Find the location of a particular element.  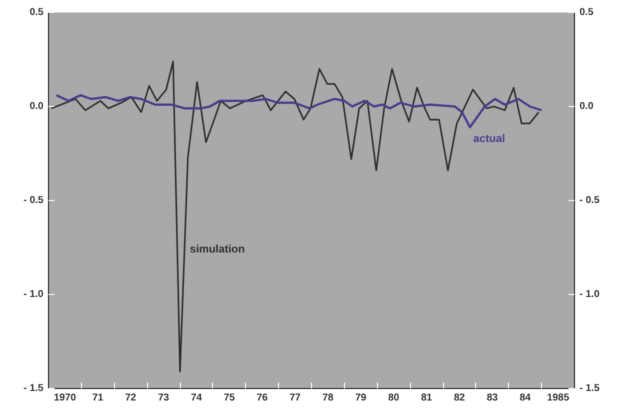

x-tick-label: 79 is located at coordinates (361, 398).